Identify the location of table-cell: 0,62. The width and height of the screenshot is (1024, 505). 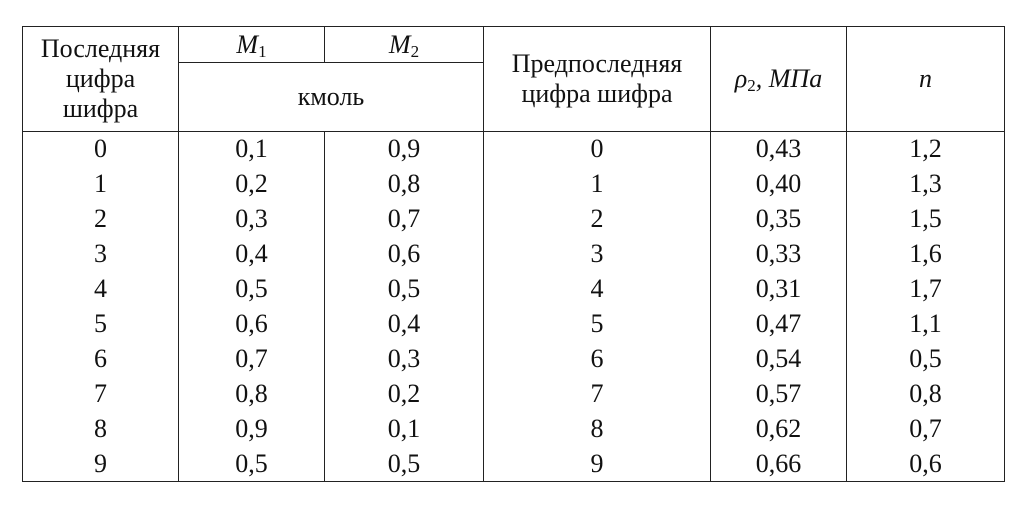
(778, 429).